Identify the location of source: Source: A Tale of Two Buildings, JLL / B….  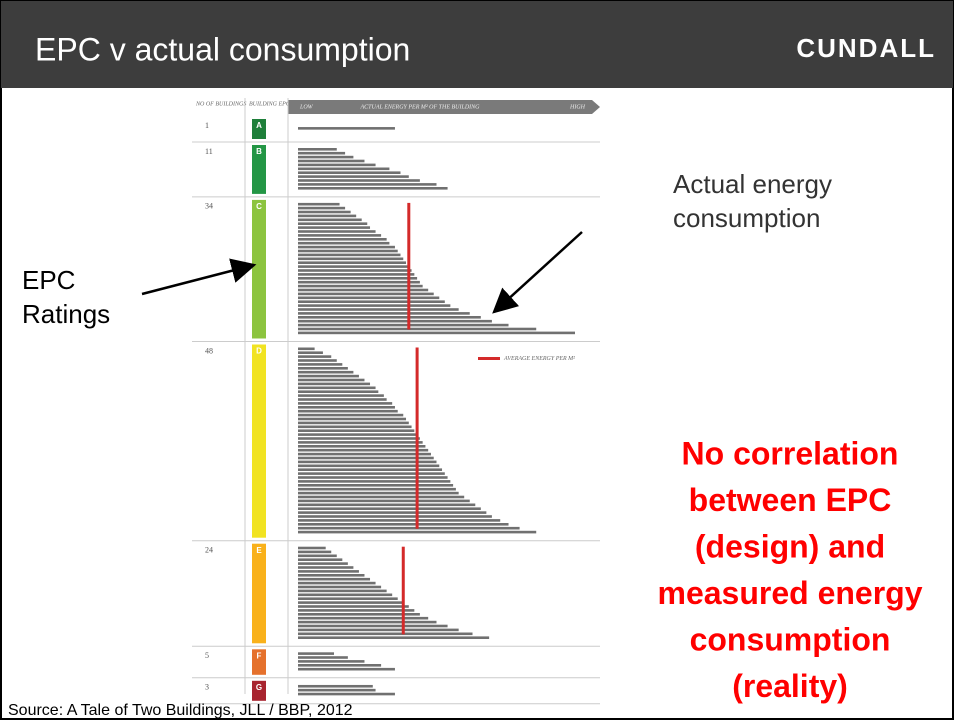
(180, 710).